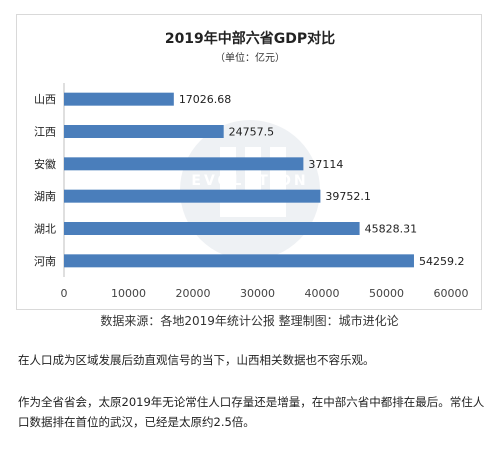 Image resolution: width=499 pixels, height=449 pixels. I want to click on data-label-4: 39752.1, so click(348, 196).